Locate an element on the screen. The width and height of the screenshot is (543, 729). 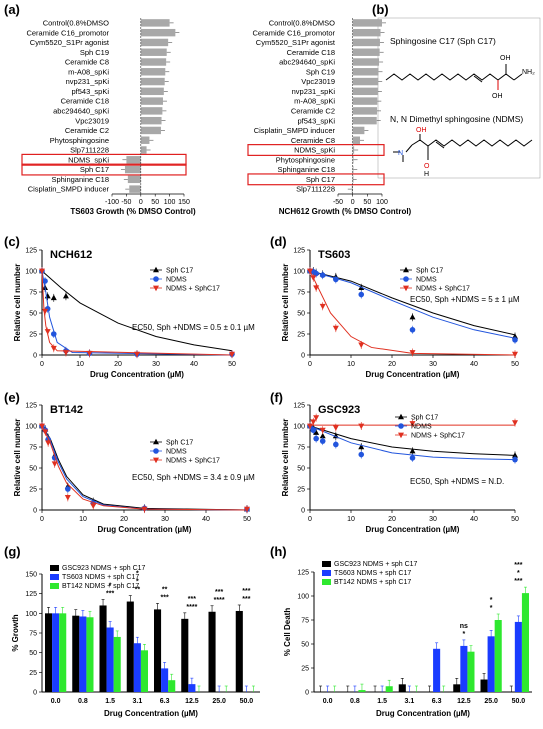
significance-marker: ns is located at coordinates (464, 626).